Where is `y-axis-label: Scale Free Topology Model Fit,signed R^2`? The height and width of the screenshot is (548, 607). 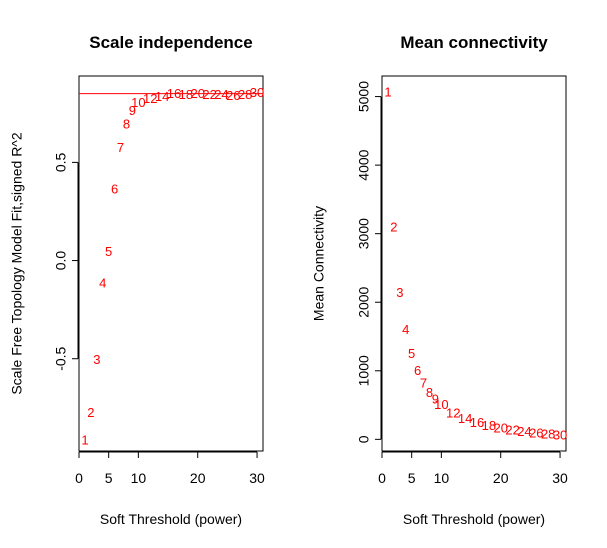 y-axis-label: Scale Free Topology Model Fit,signed R^2 is located at coordinates (17, 263).